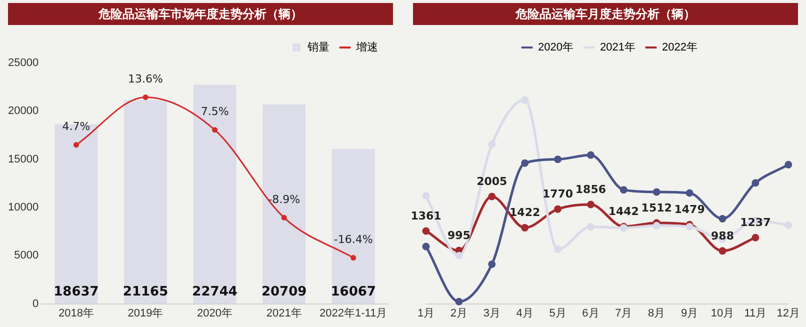 Image resolution: width=806 pixels, height=327 pixels. What do you see at coordinates (215, 313) in the screenshot?
I see `x-tick-label: 2020年` at bounding box center [215, 313].